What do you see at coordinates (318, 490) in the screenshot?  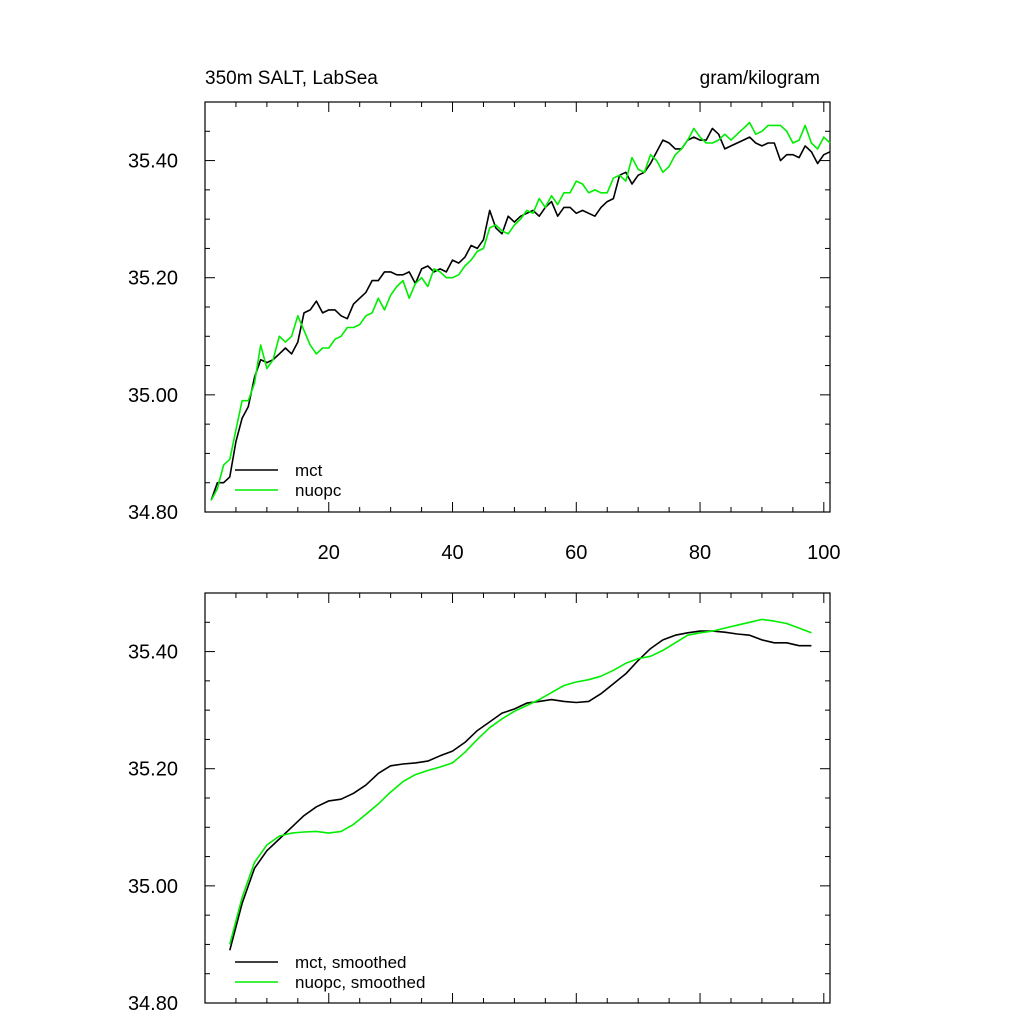 I see `legend-label: nuopc` at bounding box center [318, 490].